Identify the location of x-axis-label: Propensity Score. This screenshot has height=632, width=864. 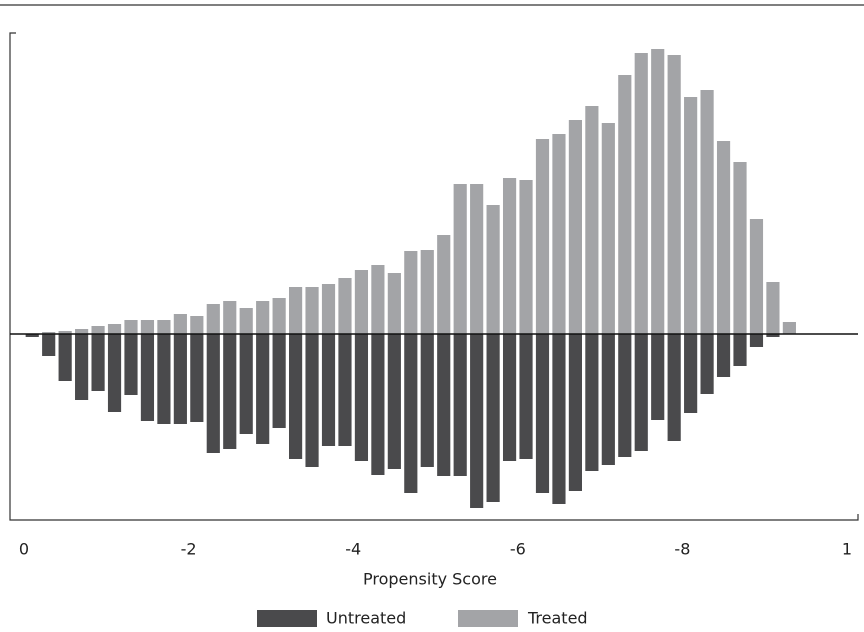
(430, 579).